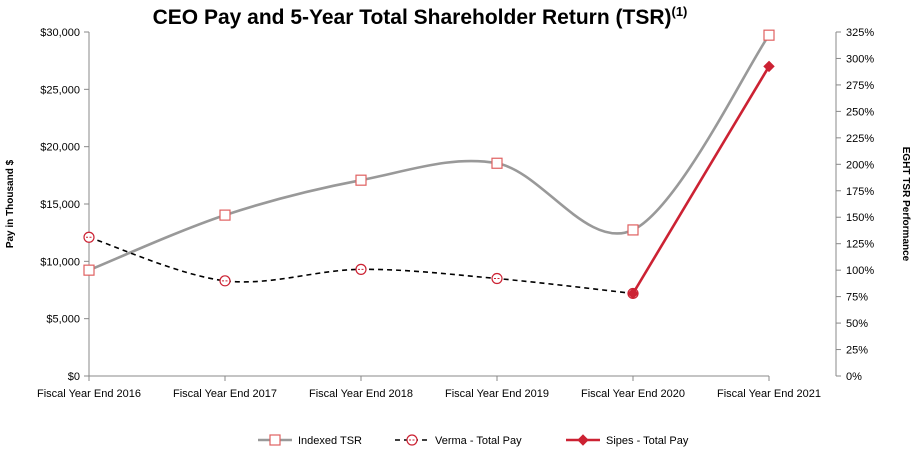  I want to click on x-tick-label: Fiscal Year End 2016, so click(89, 394).